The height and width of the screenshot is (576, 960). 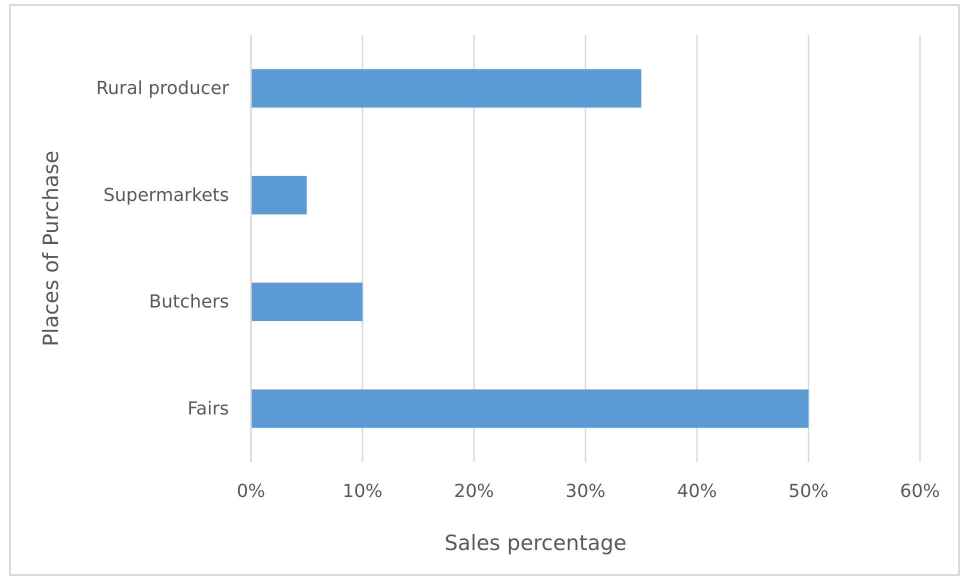 I want to click on x-tick-label: 20%, so click(x=474, y=491).